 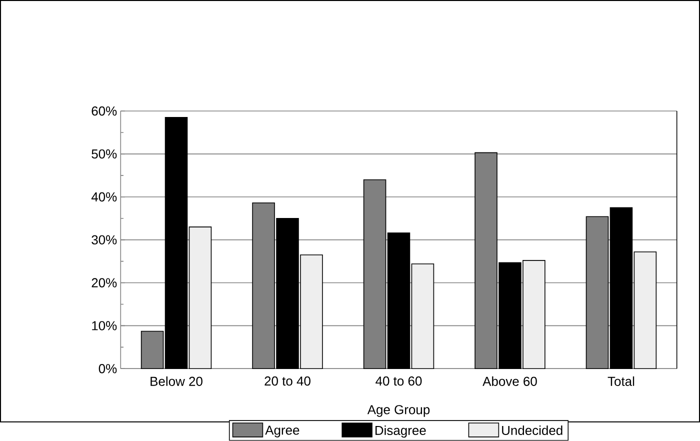 What do you see at coordinates (104, 325) in the screenshot?
I see `y-tick-label: 10%` at bounding box center [104, 325].